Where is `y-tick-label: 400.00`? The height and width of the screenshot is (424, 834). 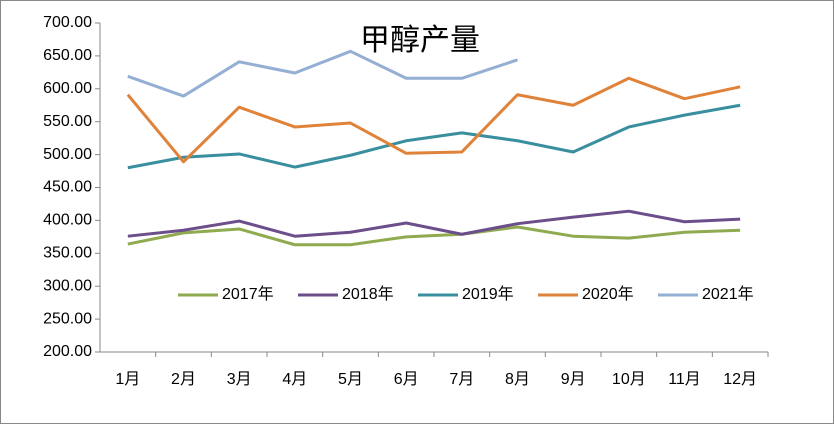
y-tick-label: 400.00 is located at coordinates (67, 220).